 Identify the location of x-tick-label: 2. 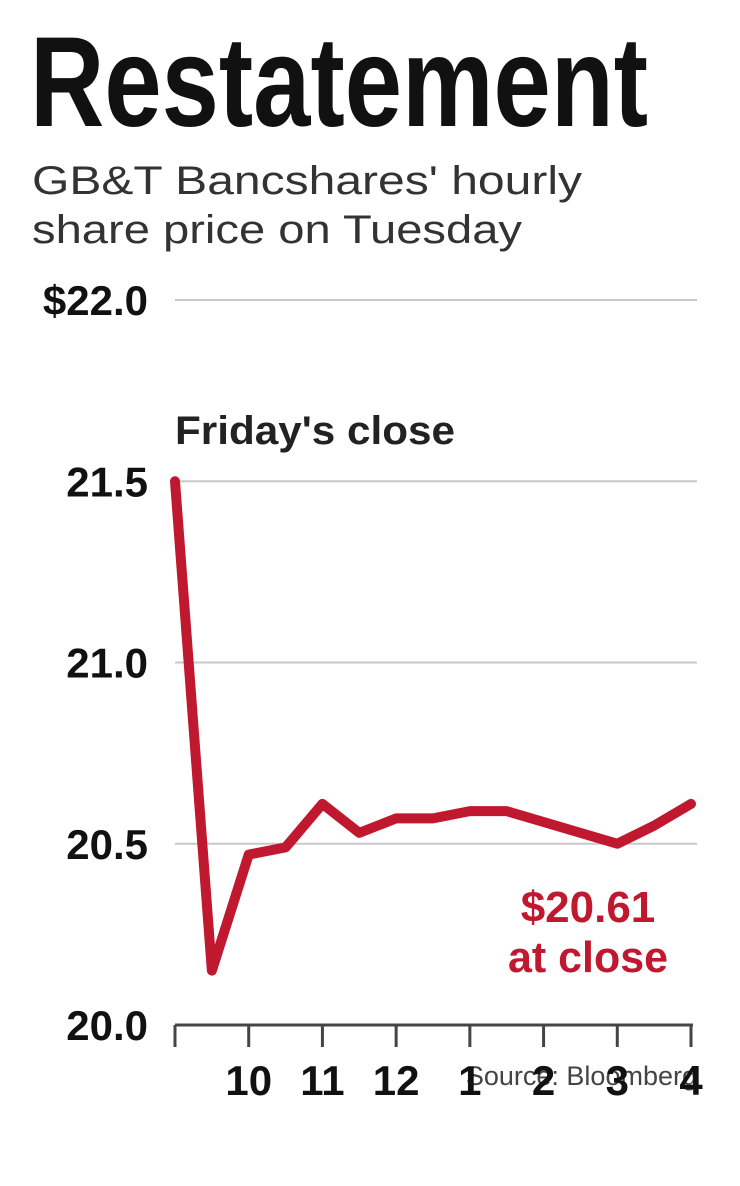
(543, 1080).